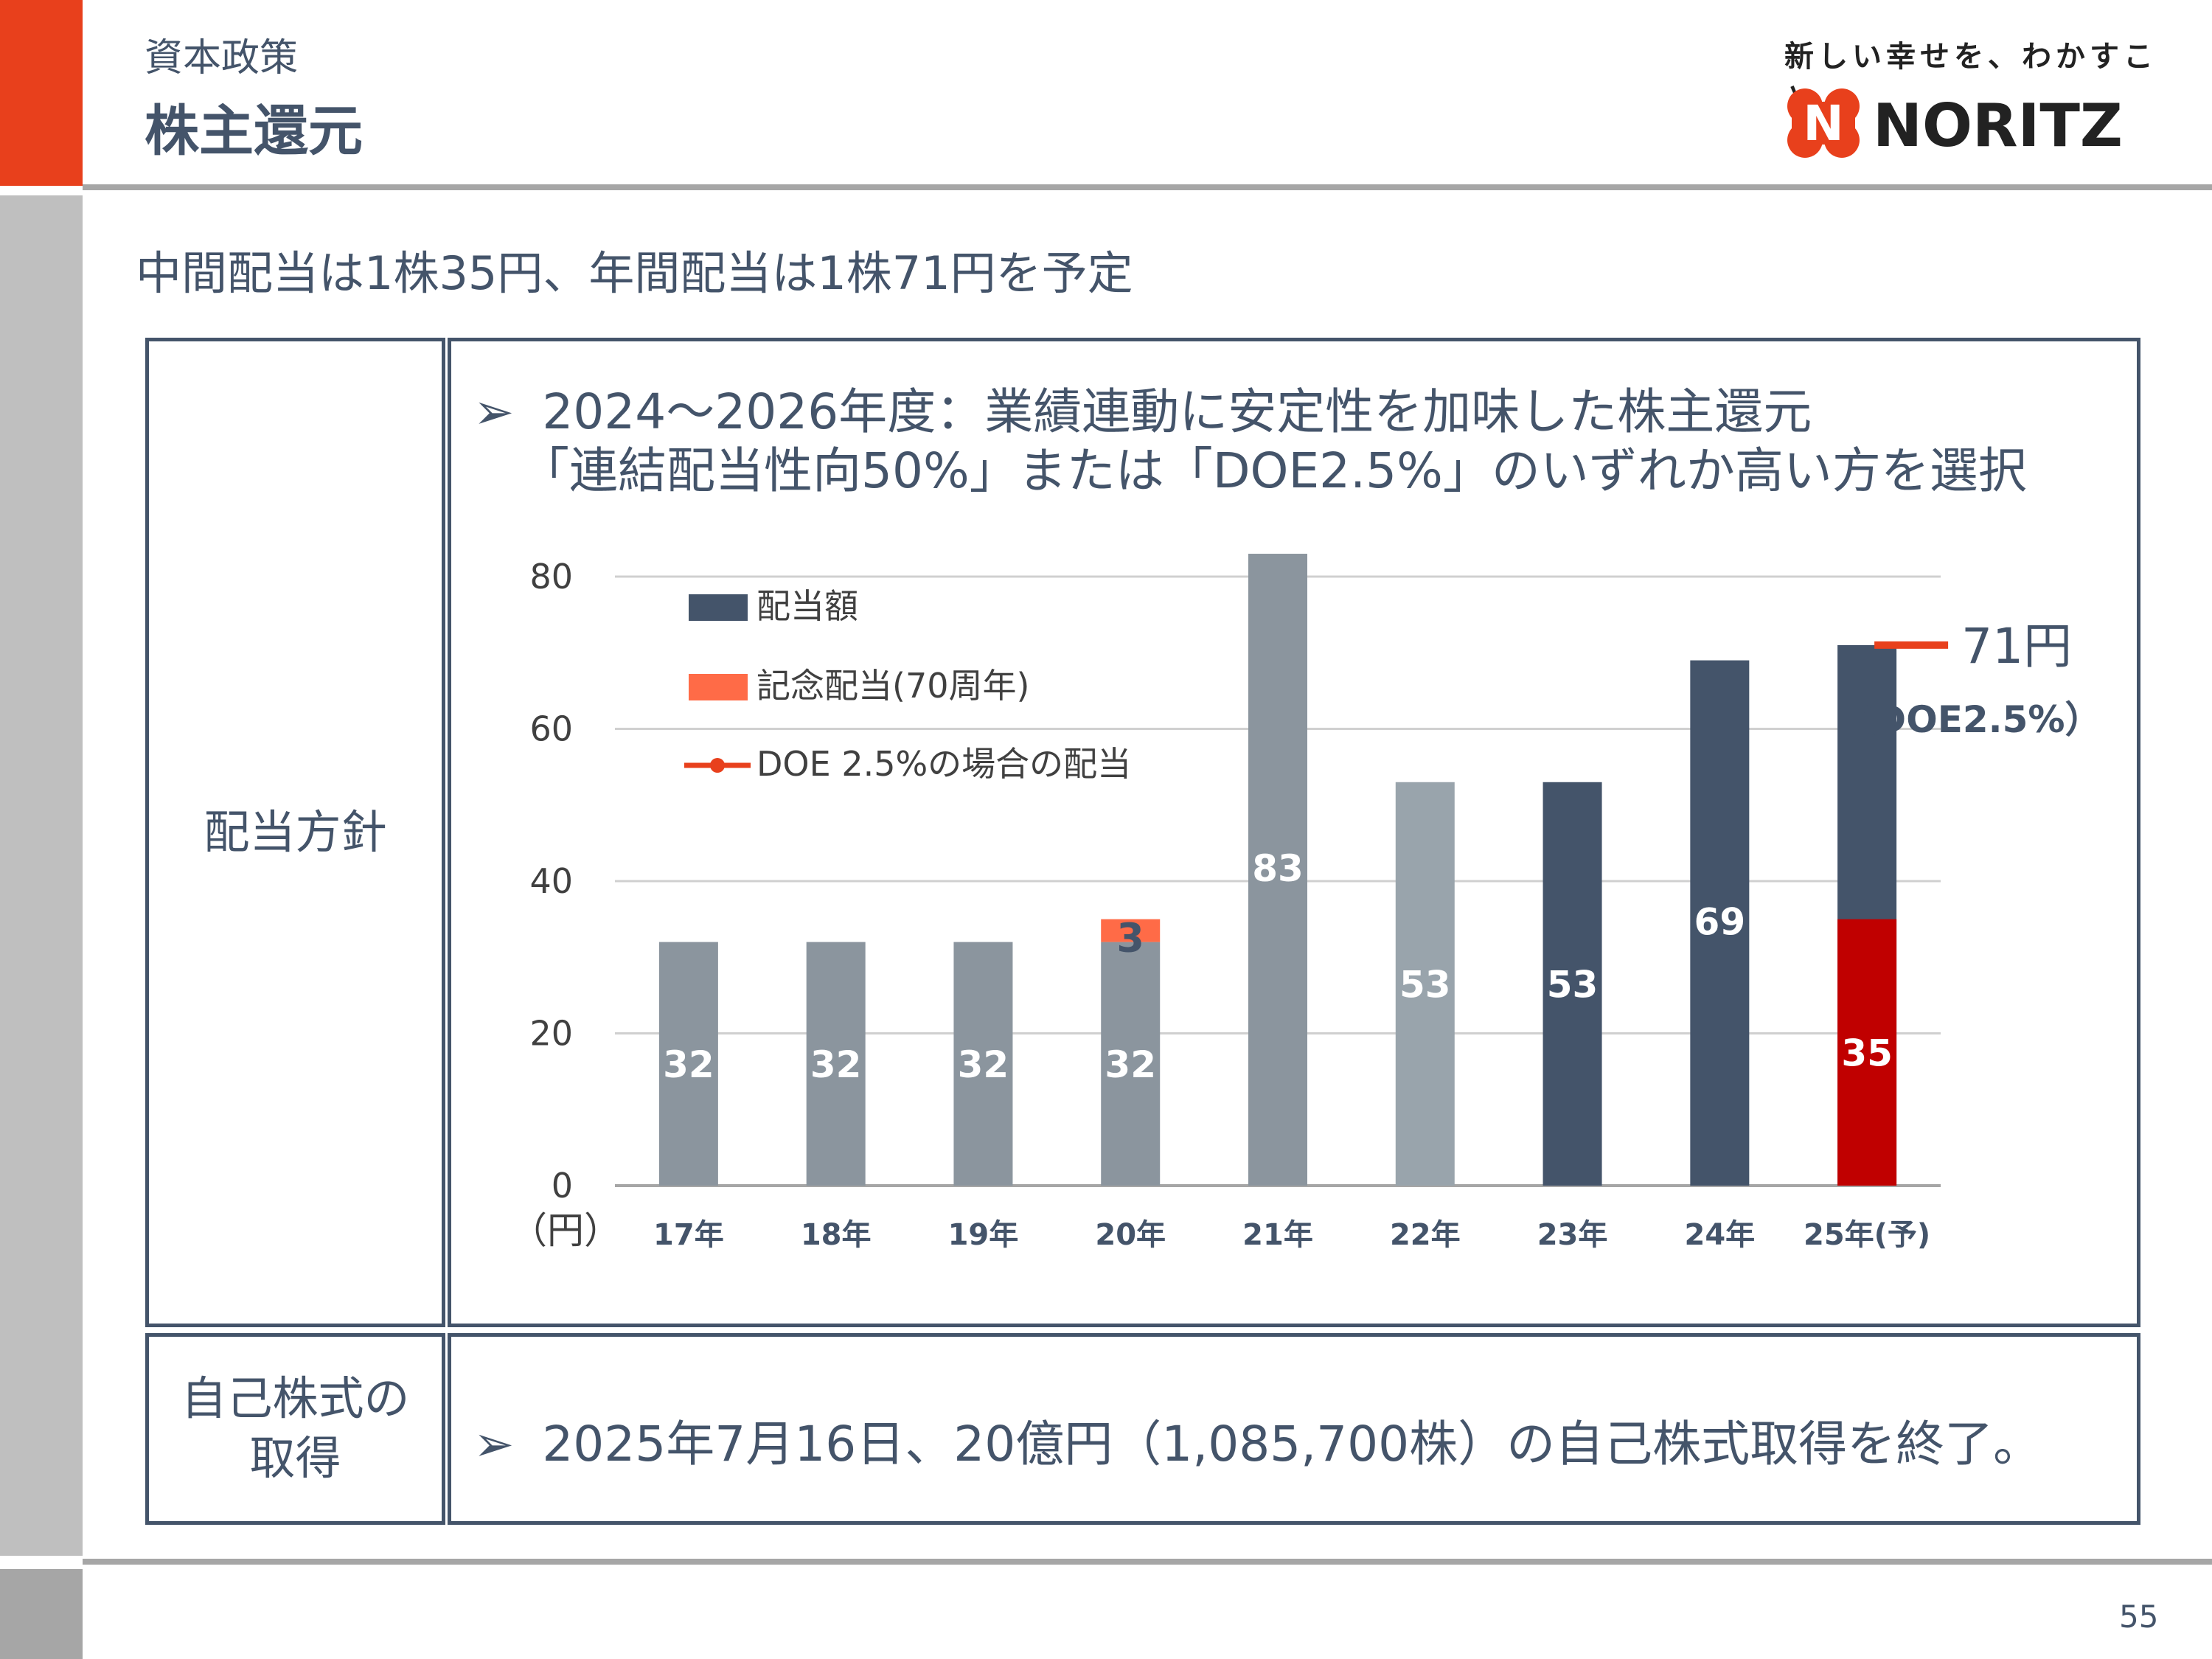 This screenshot has width=2212, height=1659. Describe the element at coordinates (836, 1235) in the screenshot. I see `x-tick-label: 18年` at that location.